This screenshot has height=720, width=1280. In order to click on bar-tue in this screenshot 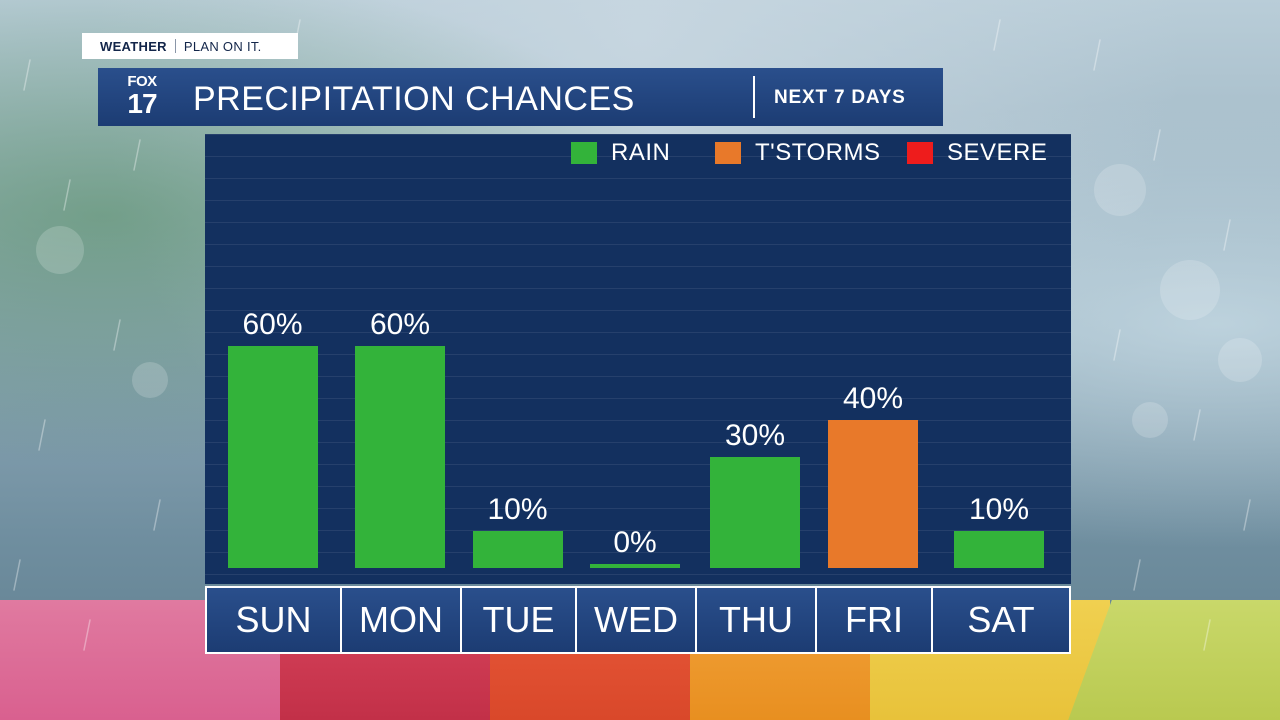, I will do `click(517, 549)`.